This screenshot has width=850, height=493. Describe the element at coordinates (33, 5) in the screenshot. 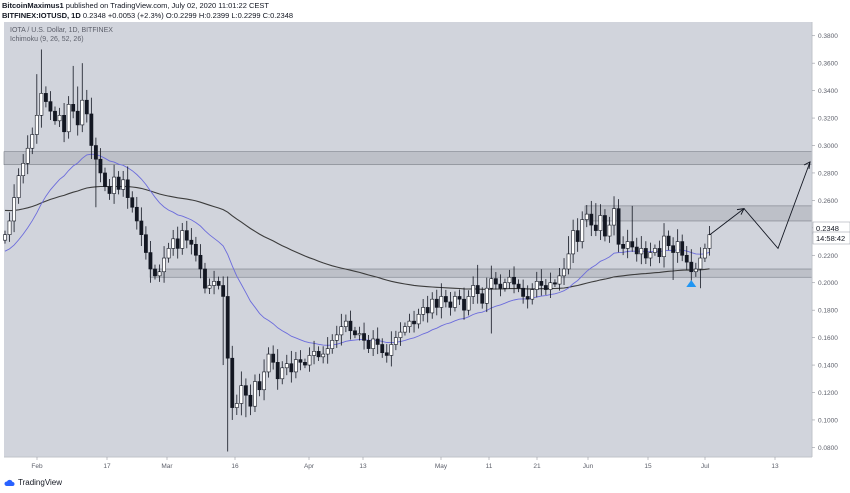

I see `author-name: BitcoinMaximus1` at that location.